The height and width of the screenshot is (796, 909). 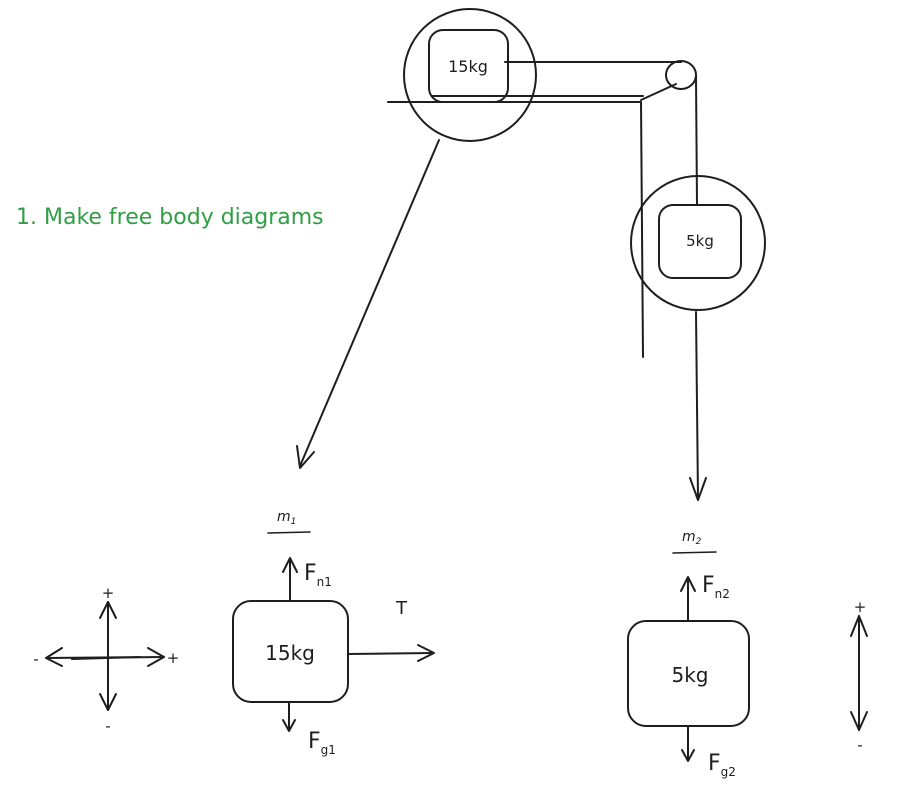 What do you see at coordinates (173, 658) in the screenshot?
I see `axis1-plus-right: +` at bounding box center [173, 658].